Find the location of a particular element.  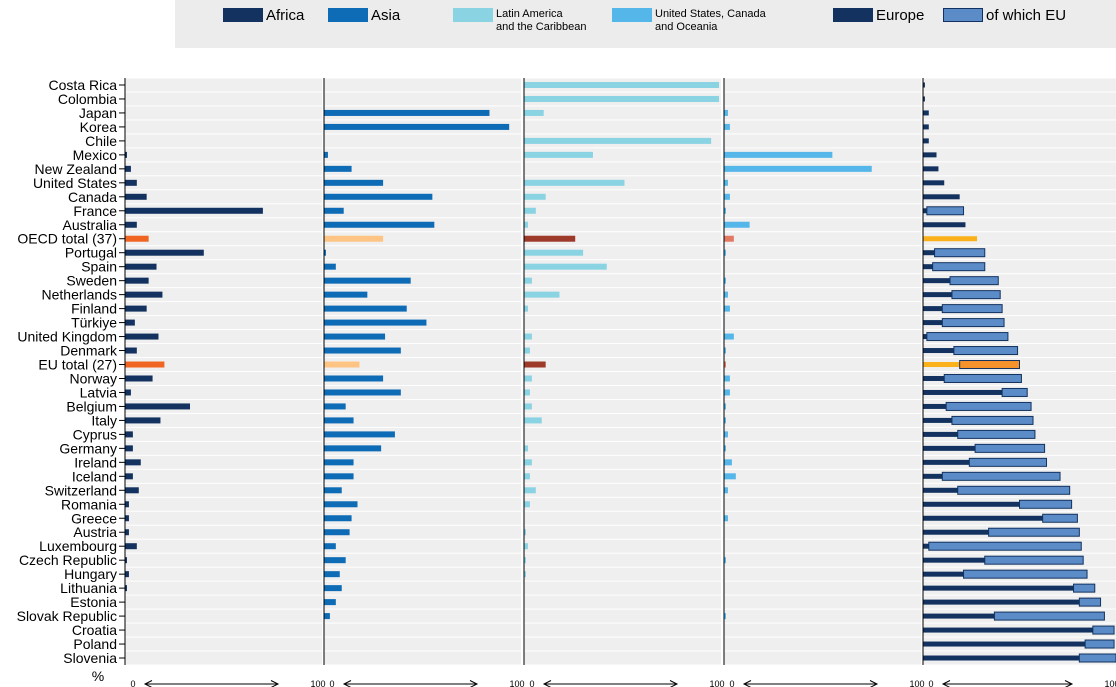

category-label: Canada is located at coordinates (92, 197).